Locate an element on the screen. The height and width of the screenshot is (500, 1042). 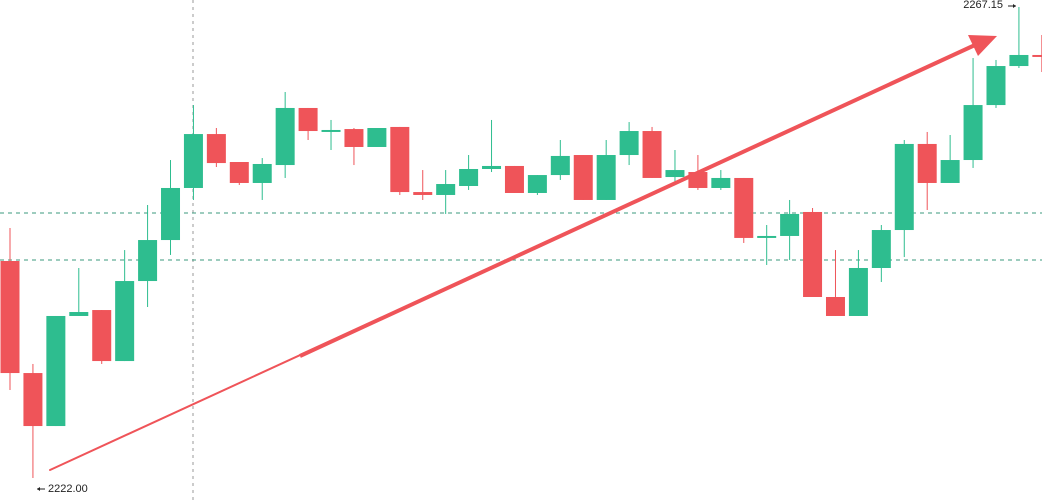
high-marker: 2267.15 is located at coordinates (989, 5).